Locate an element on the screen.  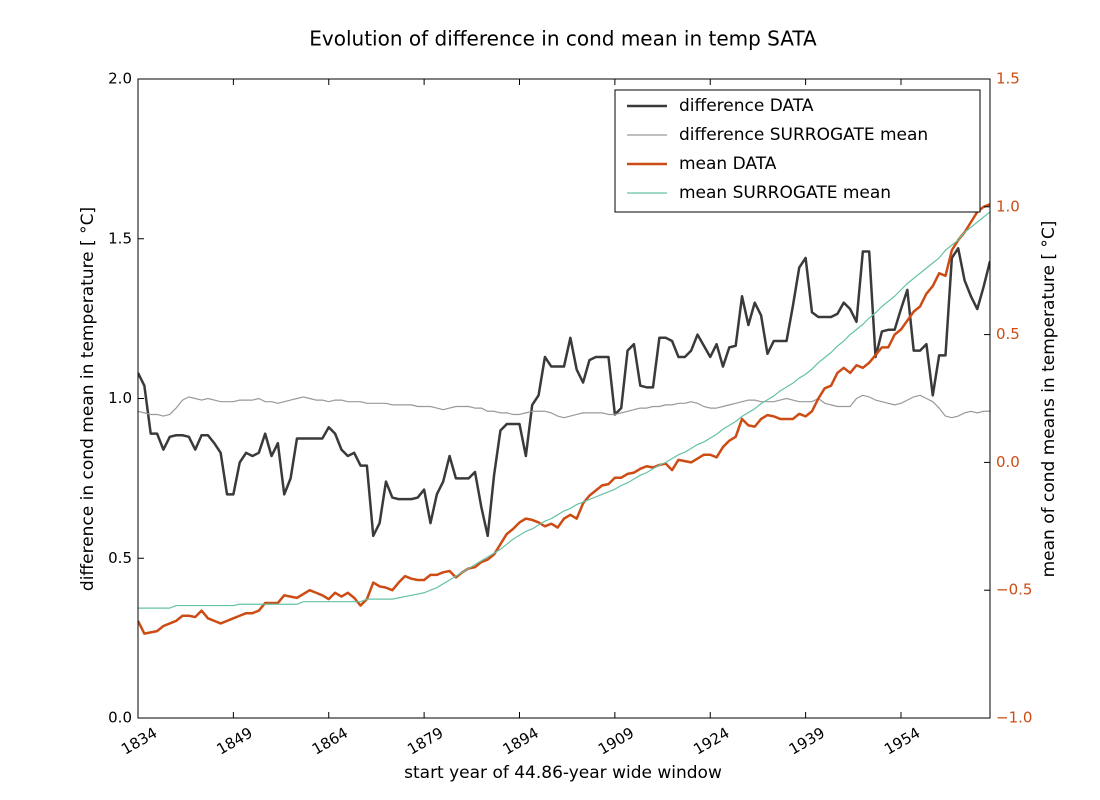
x-tick-label: 1834 is located at coordinates (139, 741).